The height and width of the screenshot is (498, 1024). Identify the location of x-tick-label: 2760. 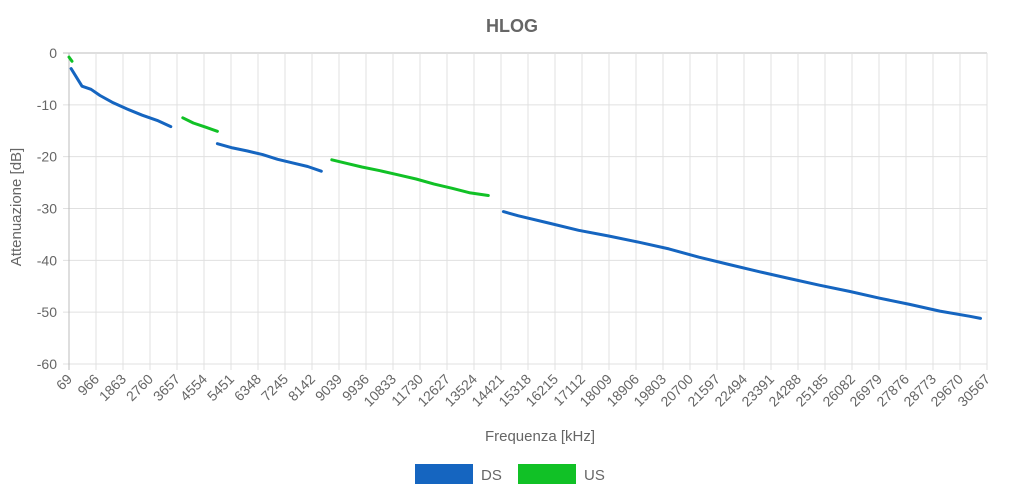
(139, 387).